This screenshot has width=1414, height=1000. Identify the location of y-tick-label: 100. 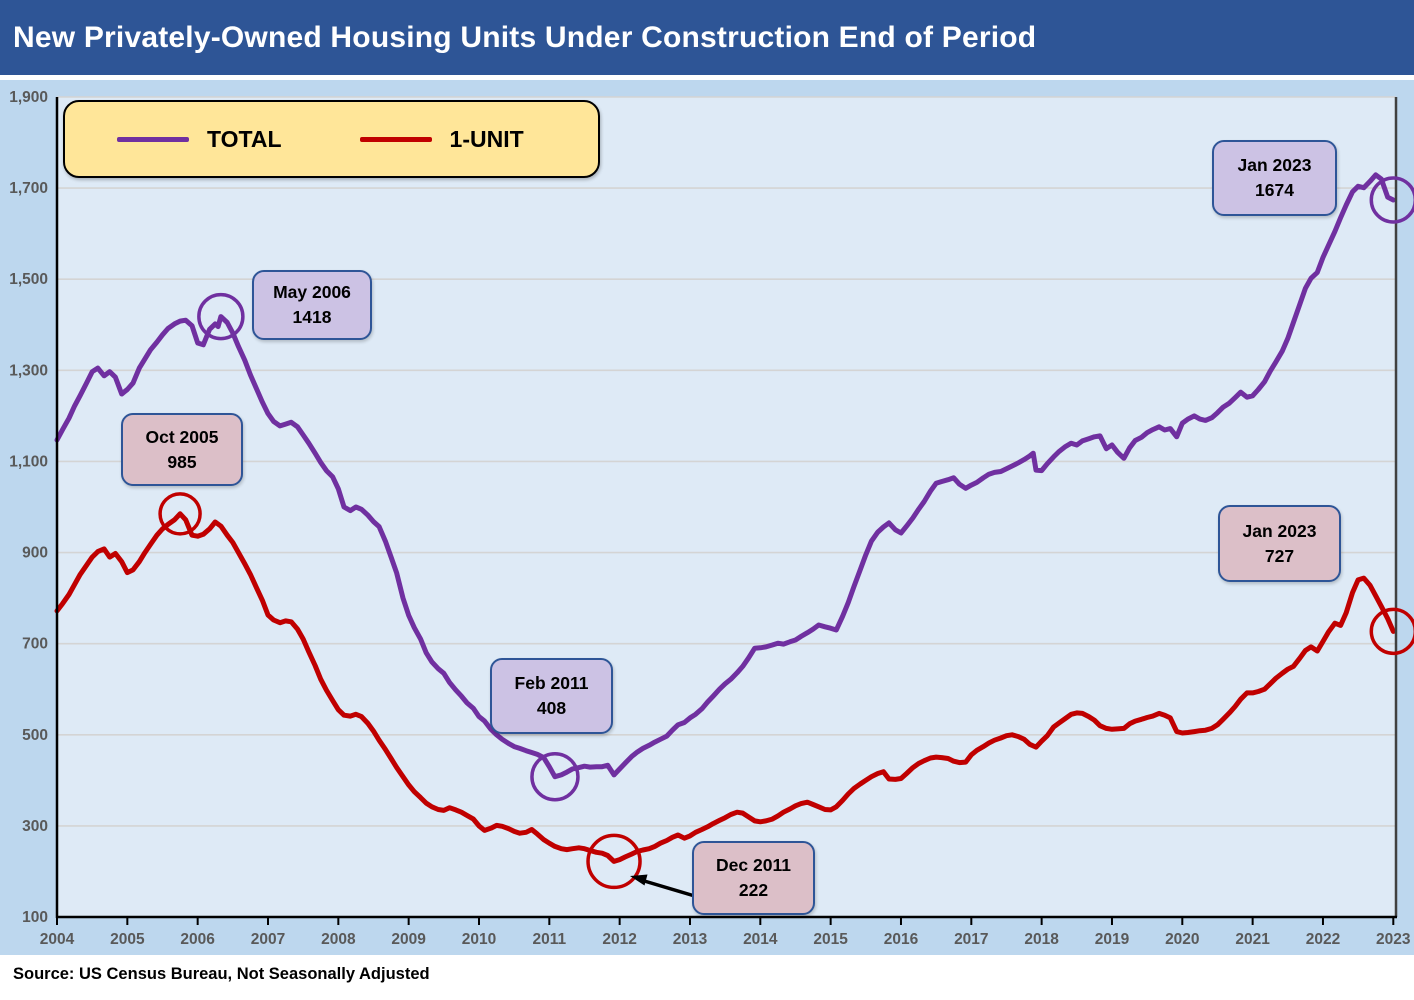
(35, 917).